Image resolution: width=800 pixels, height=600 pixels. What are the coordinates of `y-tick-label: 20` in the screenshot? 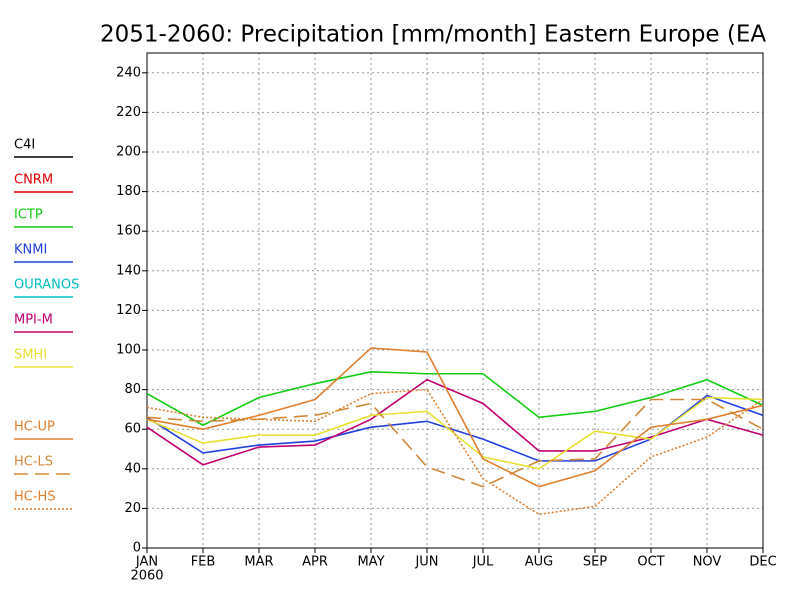 It's located at (132, 508).